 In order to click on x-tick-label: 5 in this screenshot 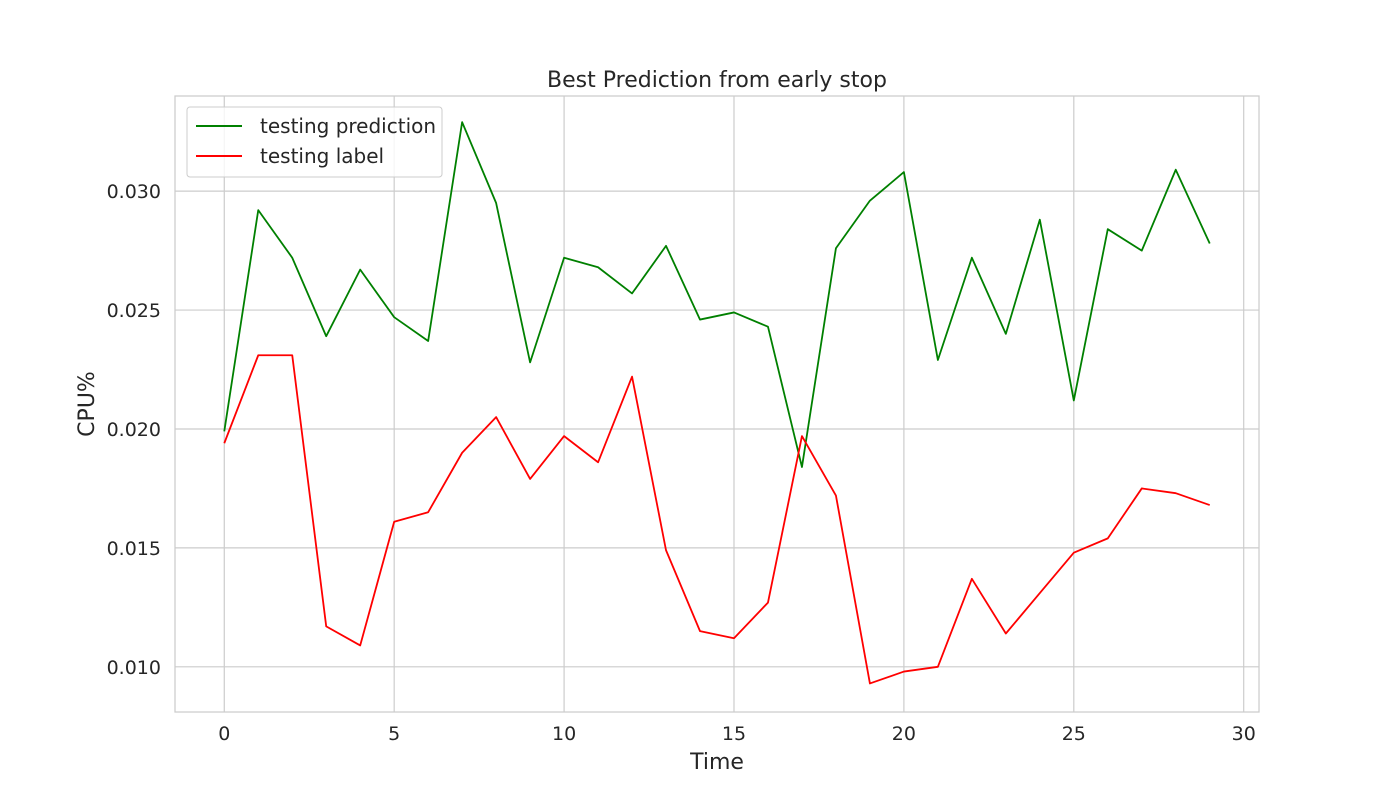, I will do `click(394, 734)`.